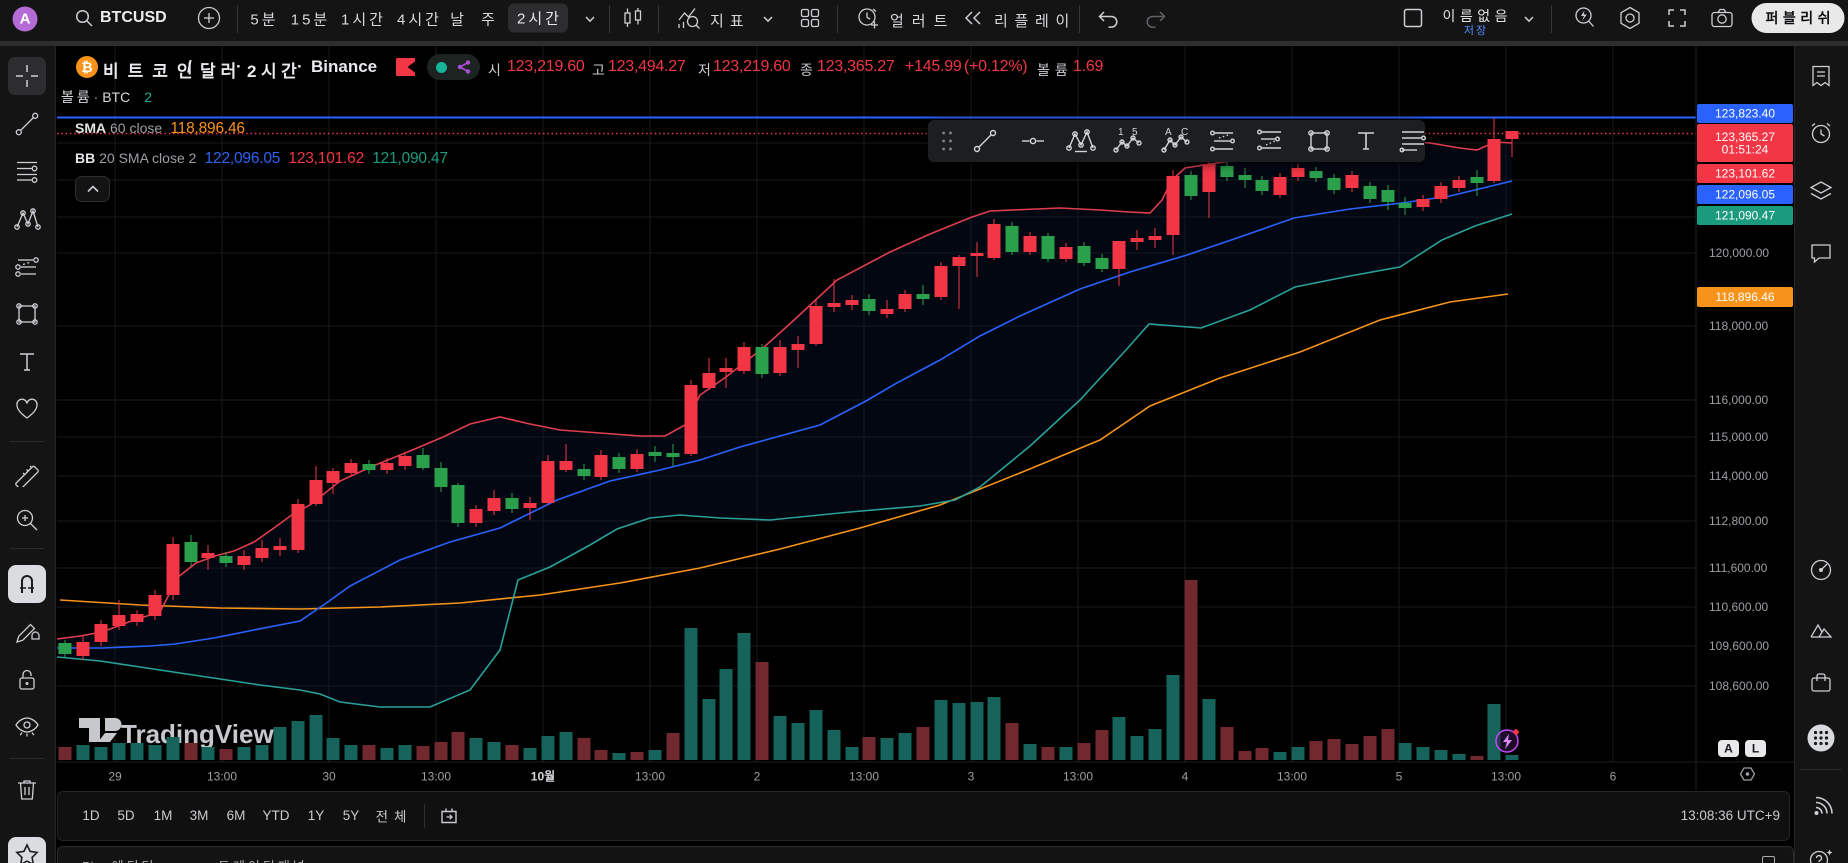 The image size is (1848, 863). What do you see at coordinates (1739, 253) in the screenshot?
I see `svg-text: 120,000.00` at bounding box center [1739, 253].